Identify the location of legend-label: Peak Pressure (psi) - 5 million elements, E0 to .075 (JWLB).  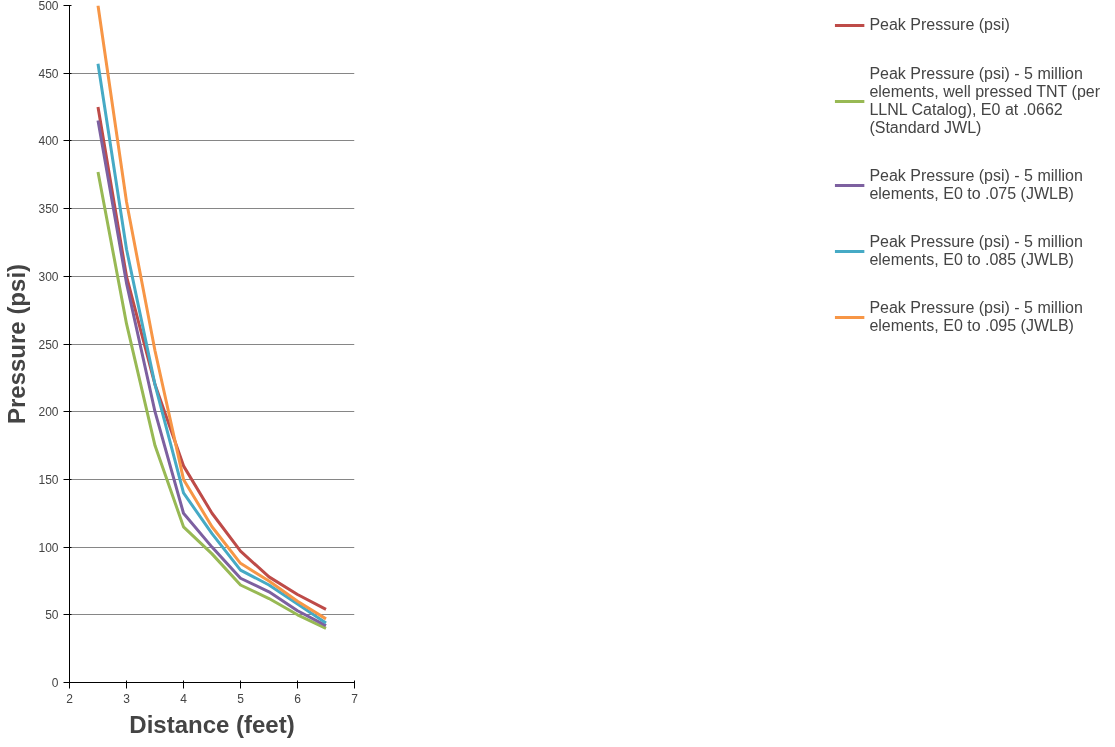
(976, 185).